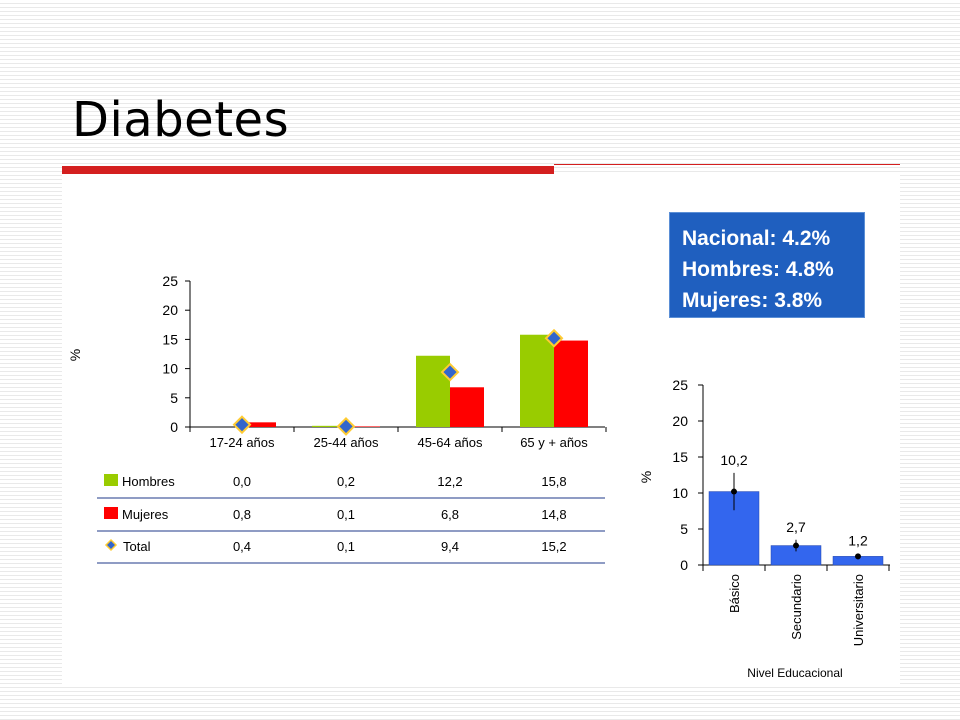  Describe the element at coordinates (450, 442) in the screenshot. I see `age-chart-category-label: 45-64 años` at that location.